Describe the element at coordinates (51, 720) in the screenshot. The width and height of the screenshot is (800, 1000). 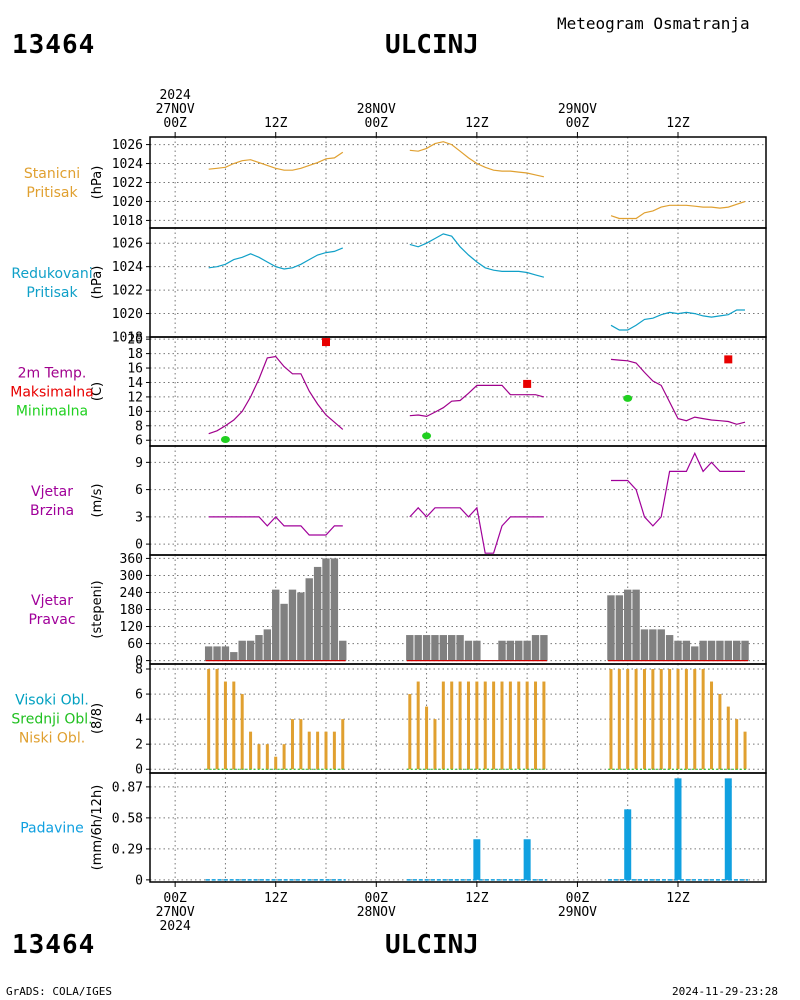
I see `panel-label: Srednji Obl.` at that location.